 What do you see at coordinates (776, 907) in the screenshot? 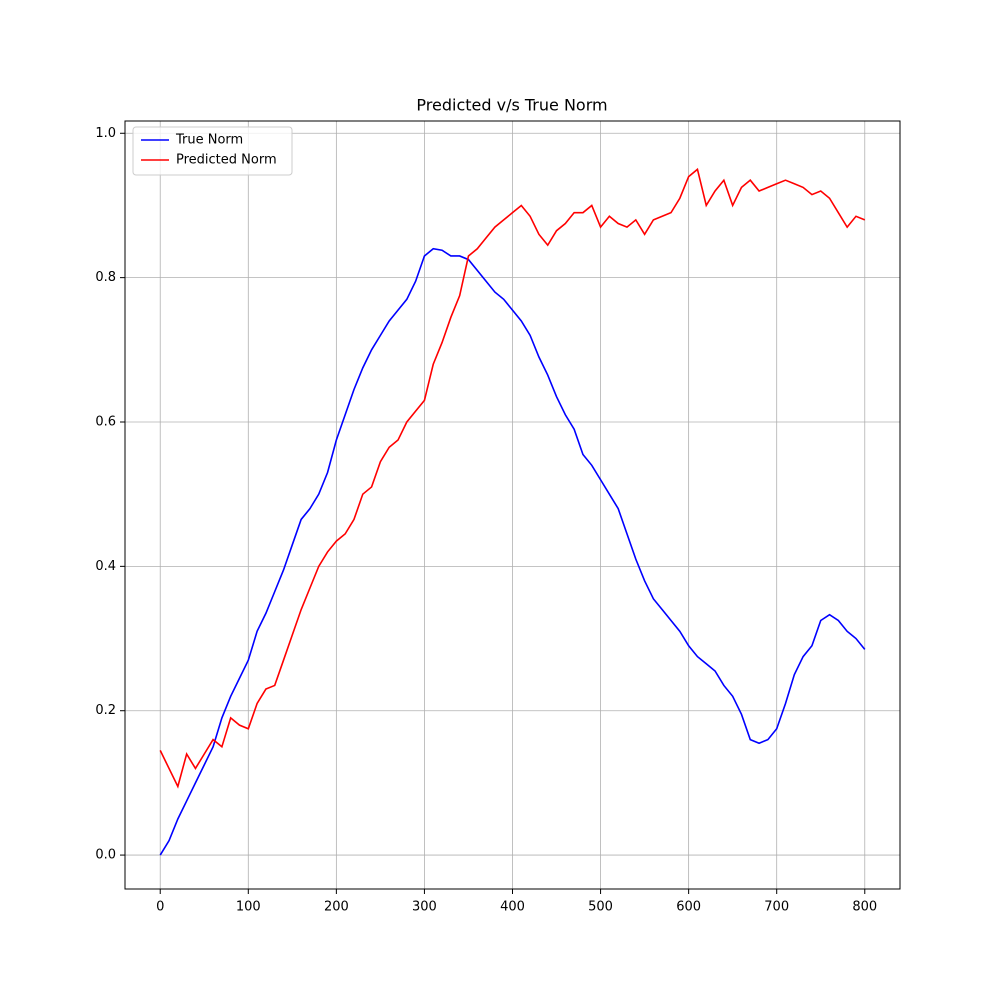
I see `x-tick-label: 700` at bounding box center [776, 907].